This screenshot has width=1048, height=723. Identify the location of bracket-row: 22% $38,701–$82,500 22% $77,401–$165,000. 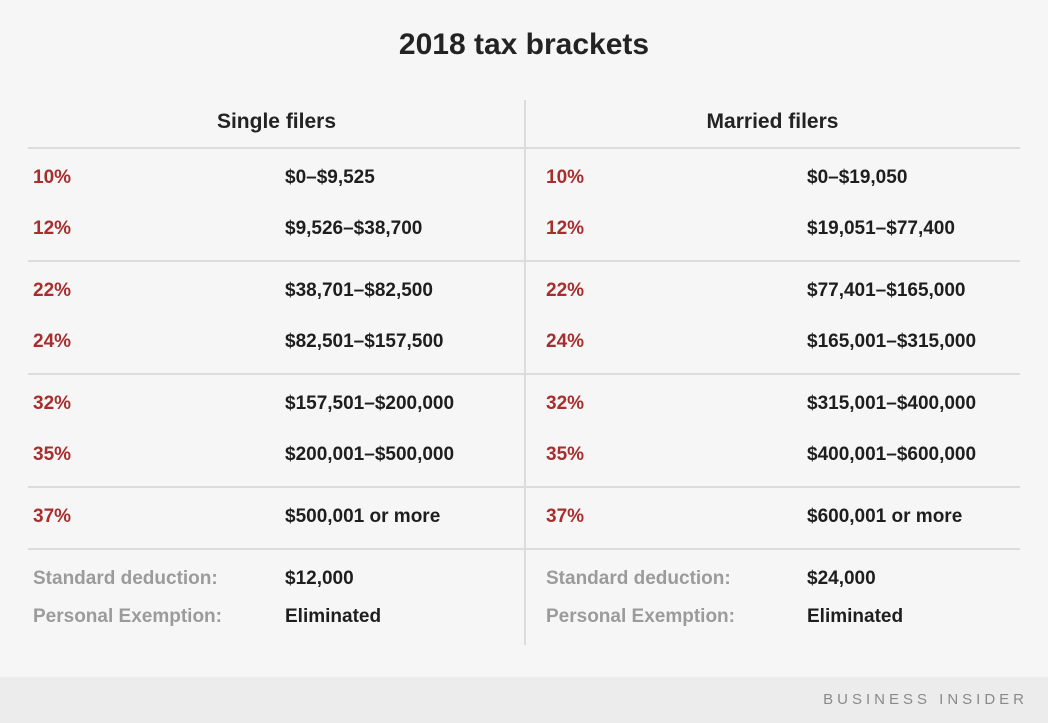
(524, 290).